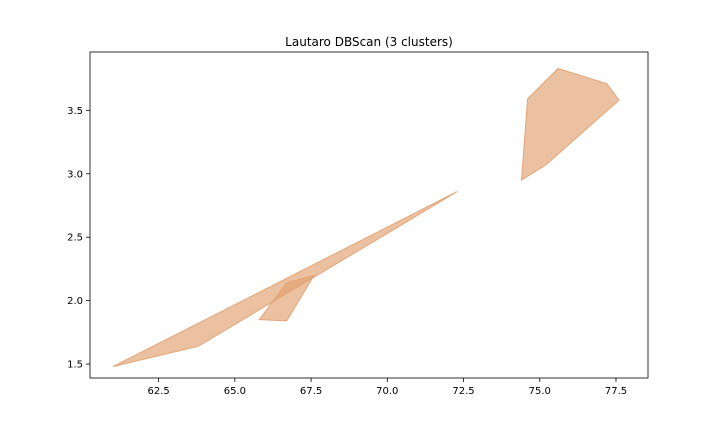  I want to click on x-axis: 62.5 65.0 67.5 70.0 72.5 75.0 77.5, so click(387, 387).